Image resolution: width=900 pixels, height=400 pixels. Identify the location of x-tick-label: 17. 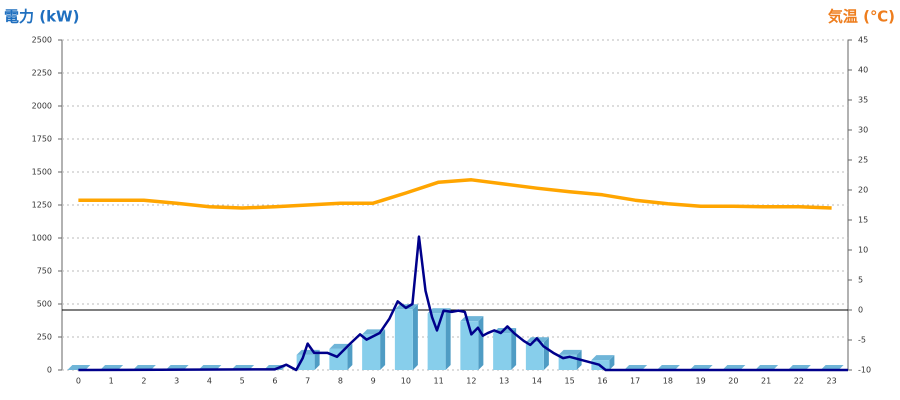
(635, 381).